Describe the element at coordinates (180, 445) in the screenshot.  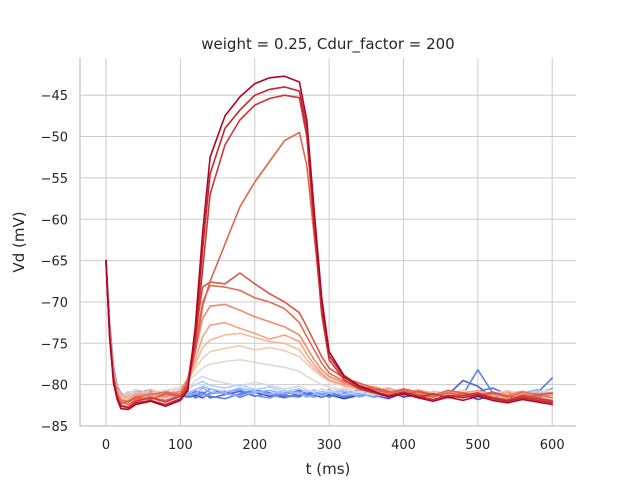
I see `x-tick-label: 100` at that location.